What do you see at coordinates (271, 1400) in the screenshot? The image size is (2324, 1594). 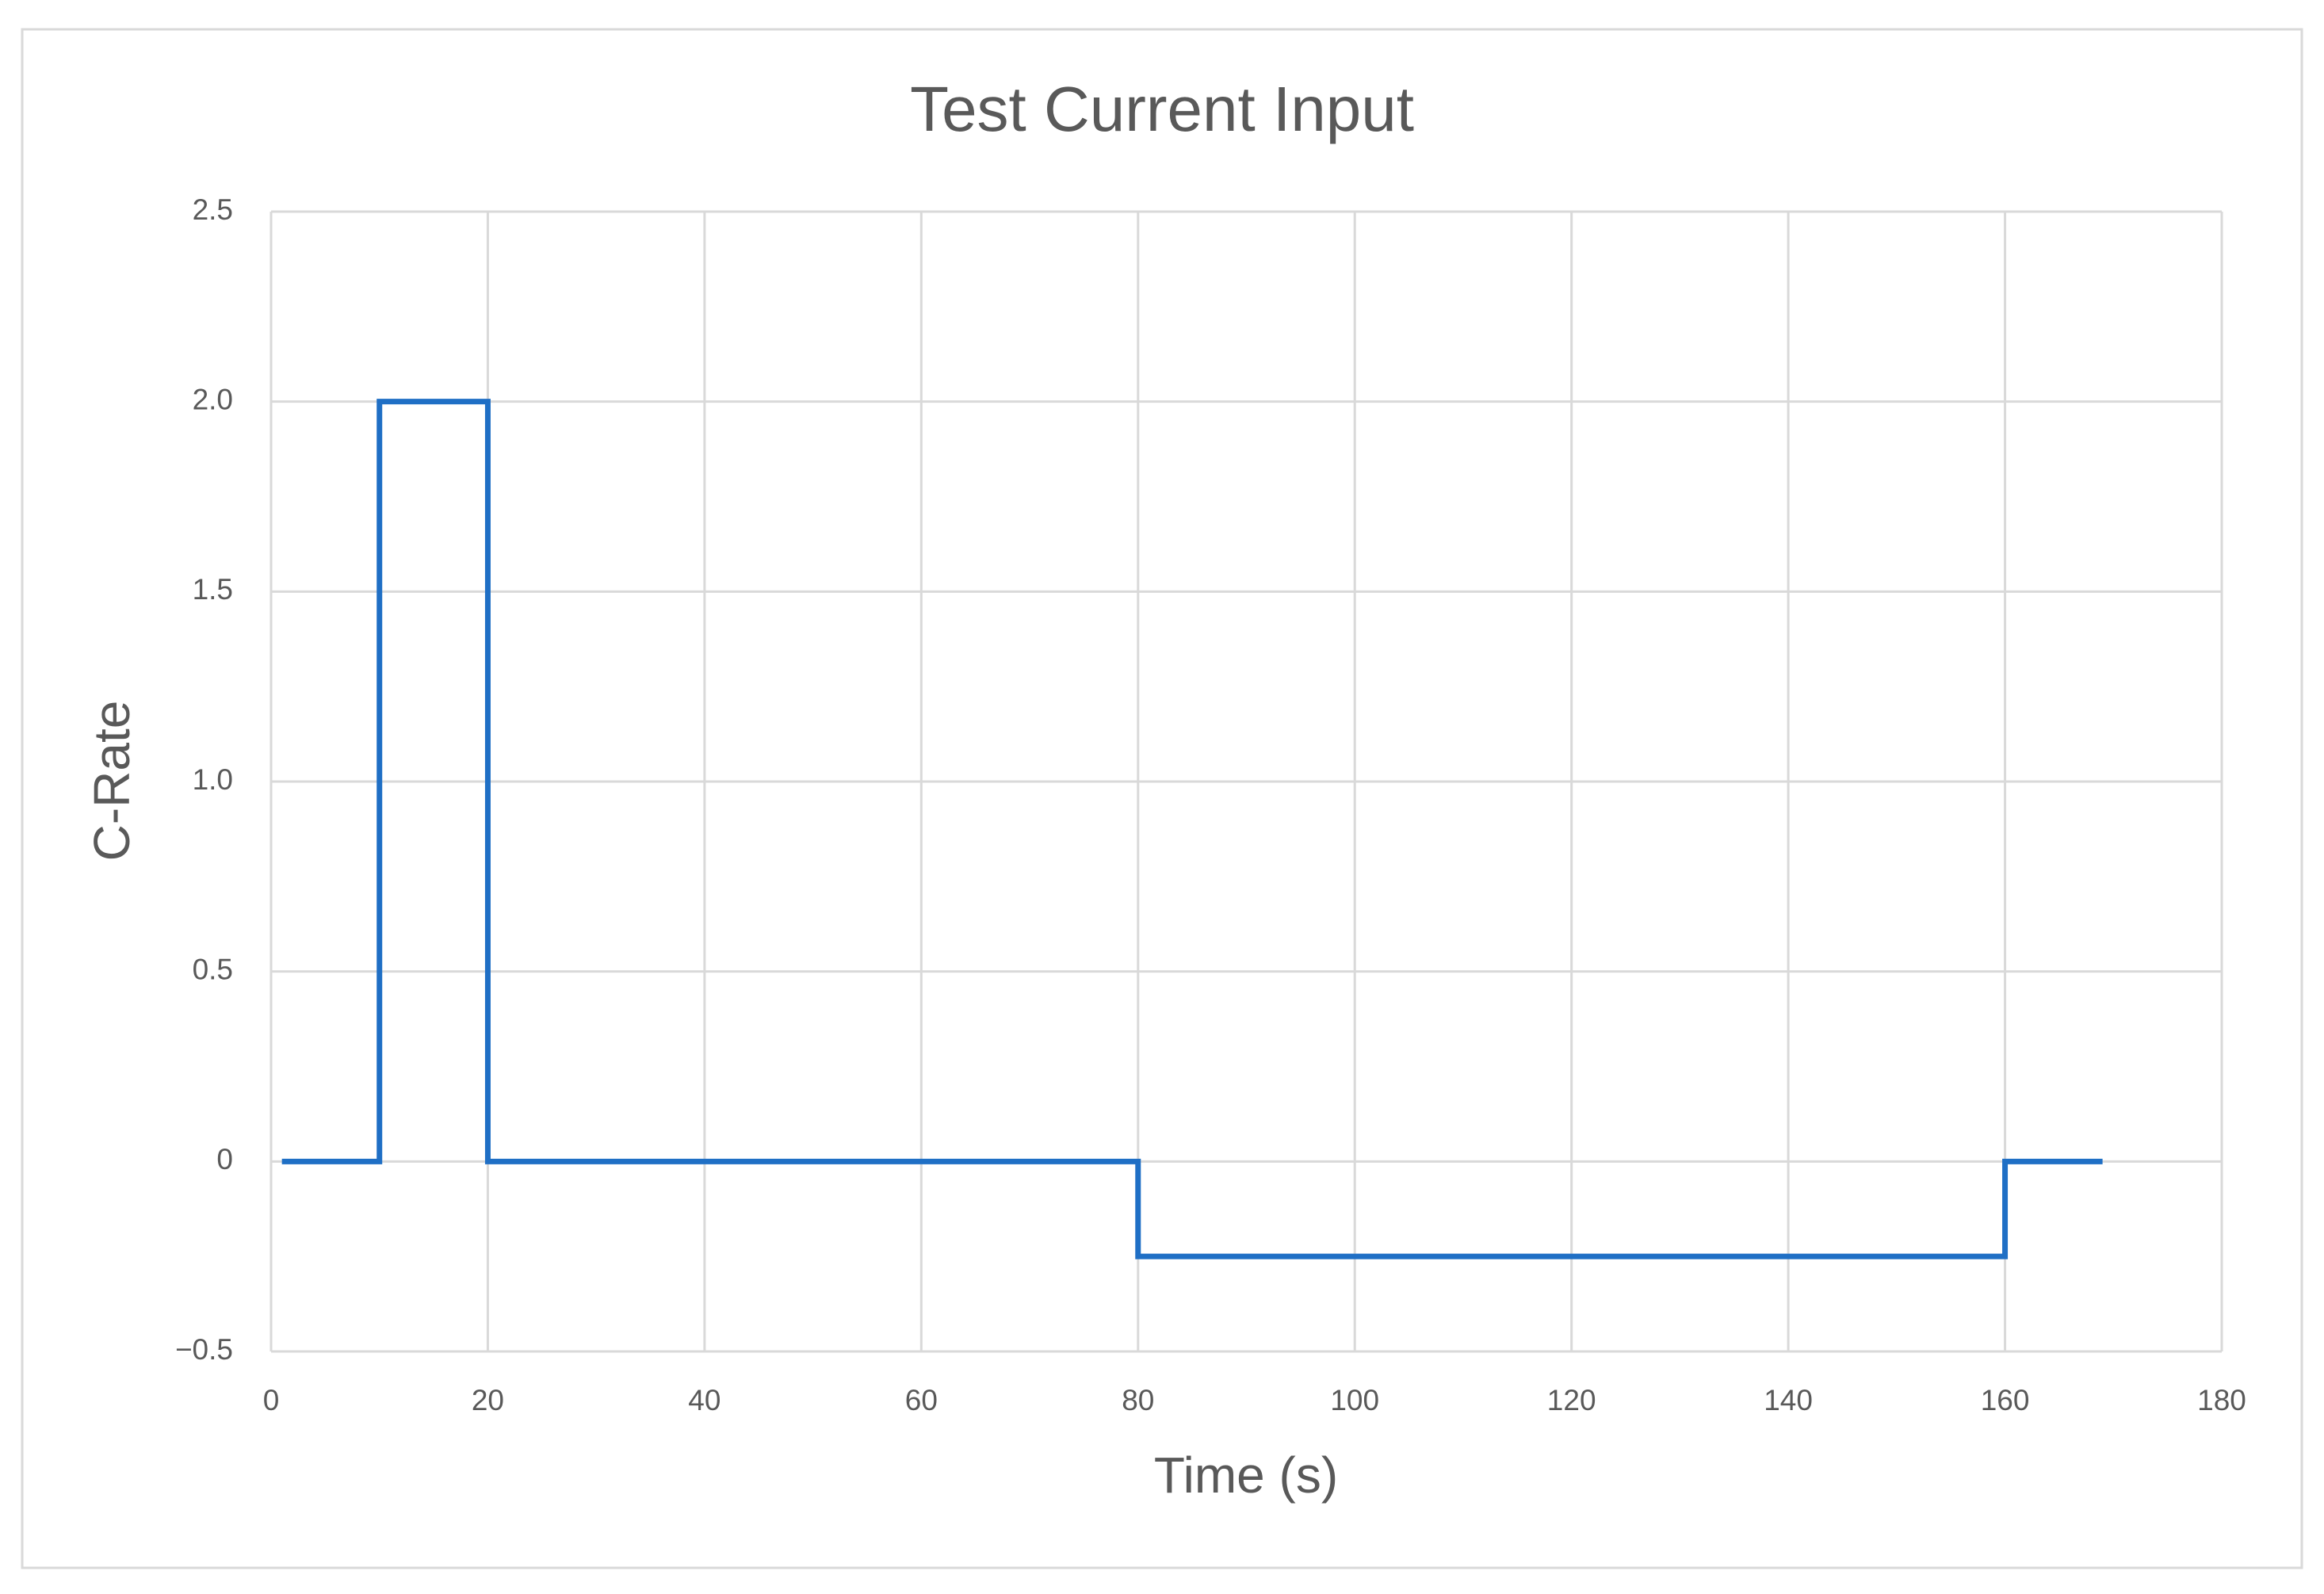 I see `x-tick-label: 0` at bounding box center [271, 1400].